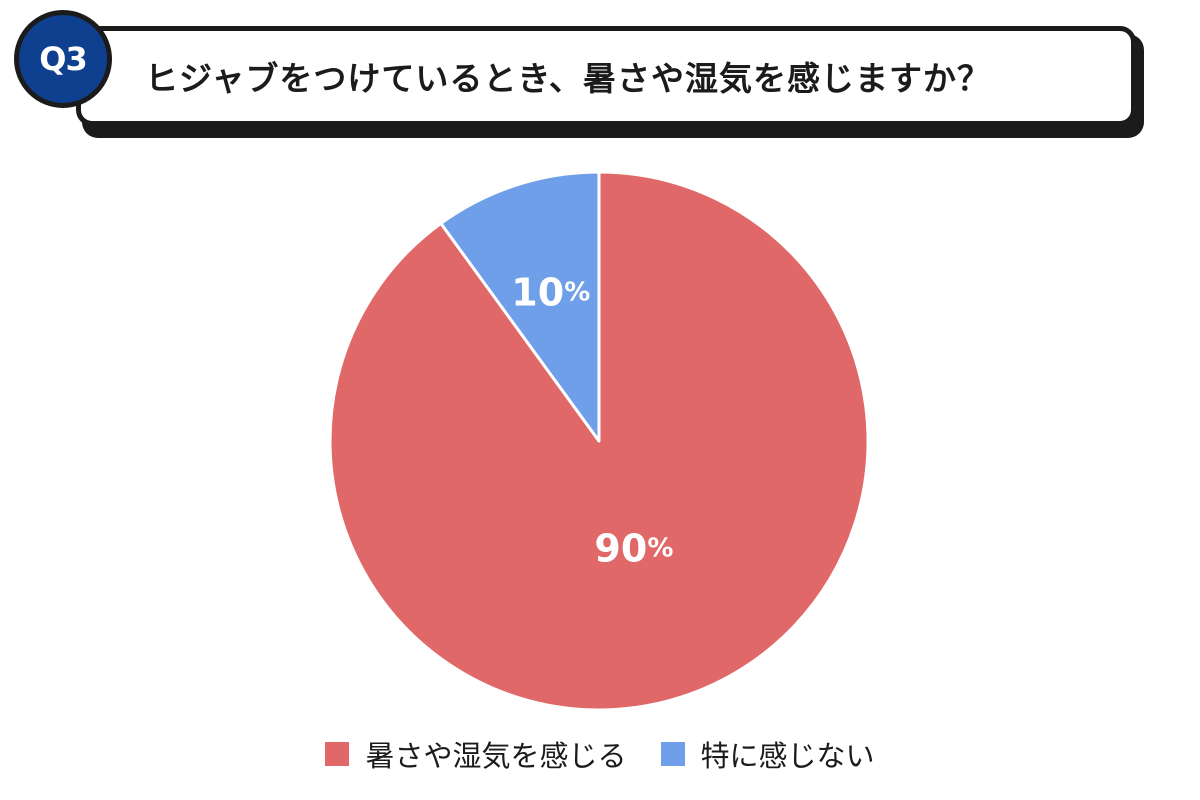 This screenshot has width=1200, height=800. Describe the element at coordinates (496, 756) in the screenshot. I see `legend-label-hot: 暑さや湿気を感じる` at that location.